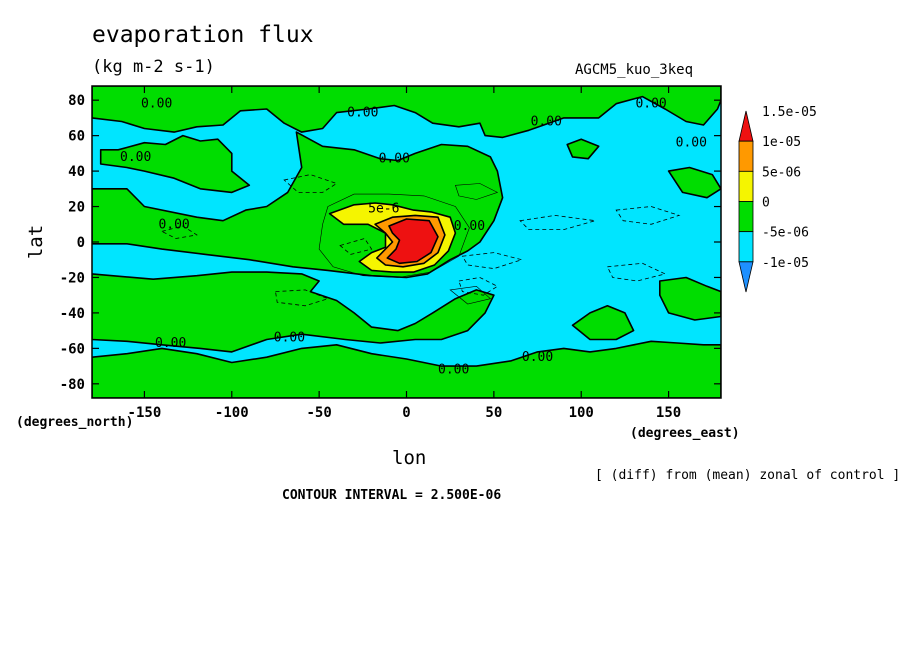 The height and width of the screenshot is (654, 904). I want to click on x-tick-label-1: -100, so click(232, 413).